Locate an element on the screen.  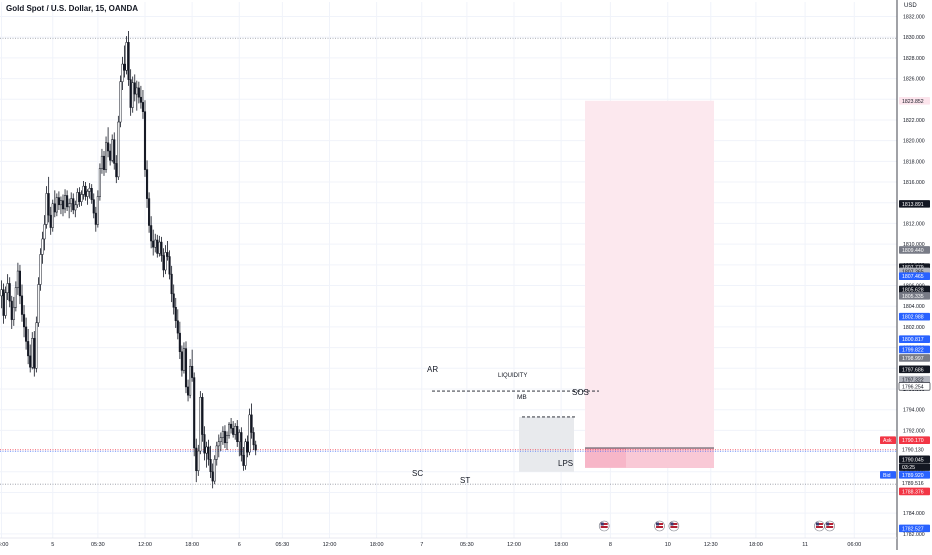
price-label: 1823.852 is located at coordinates (914, 100).